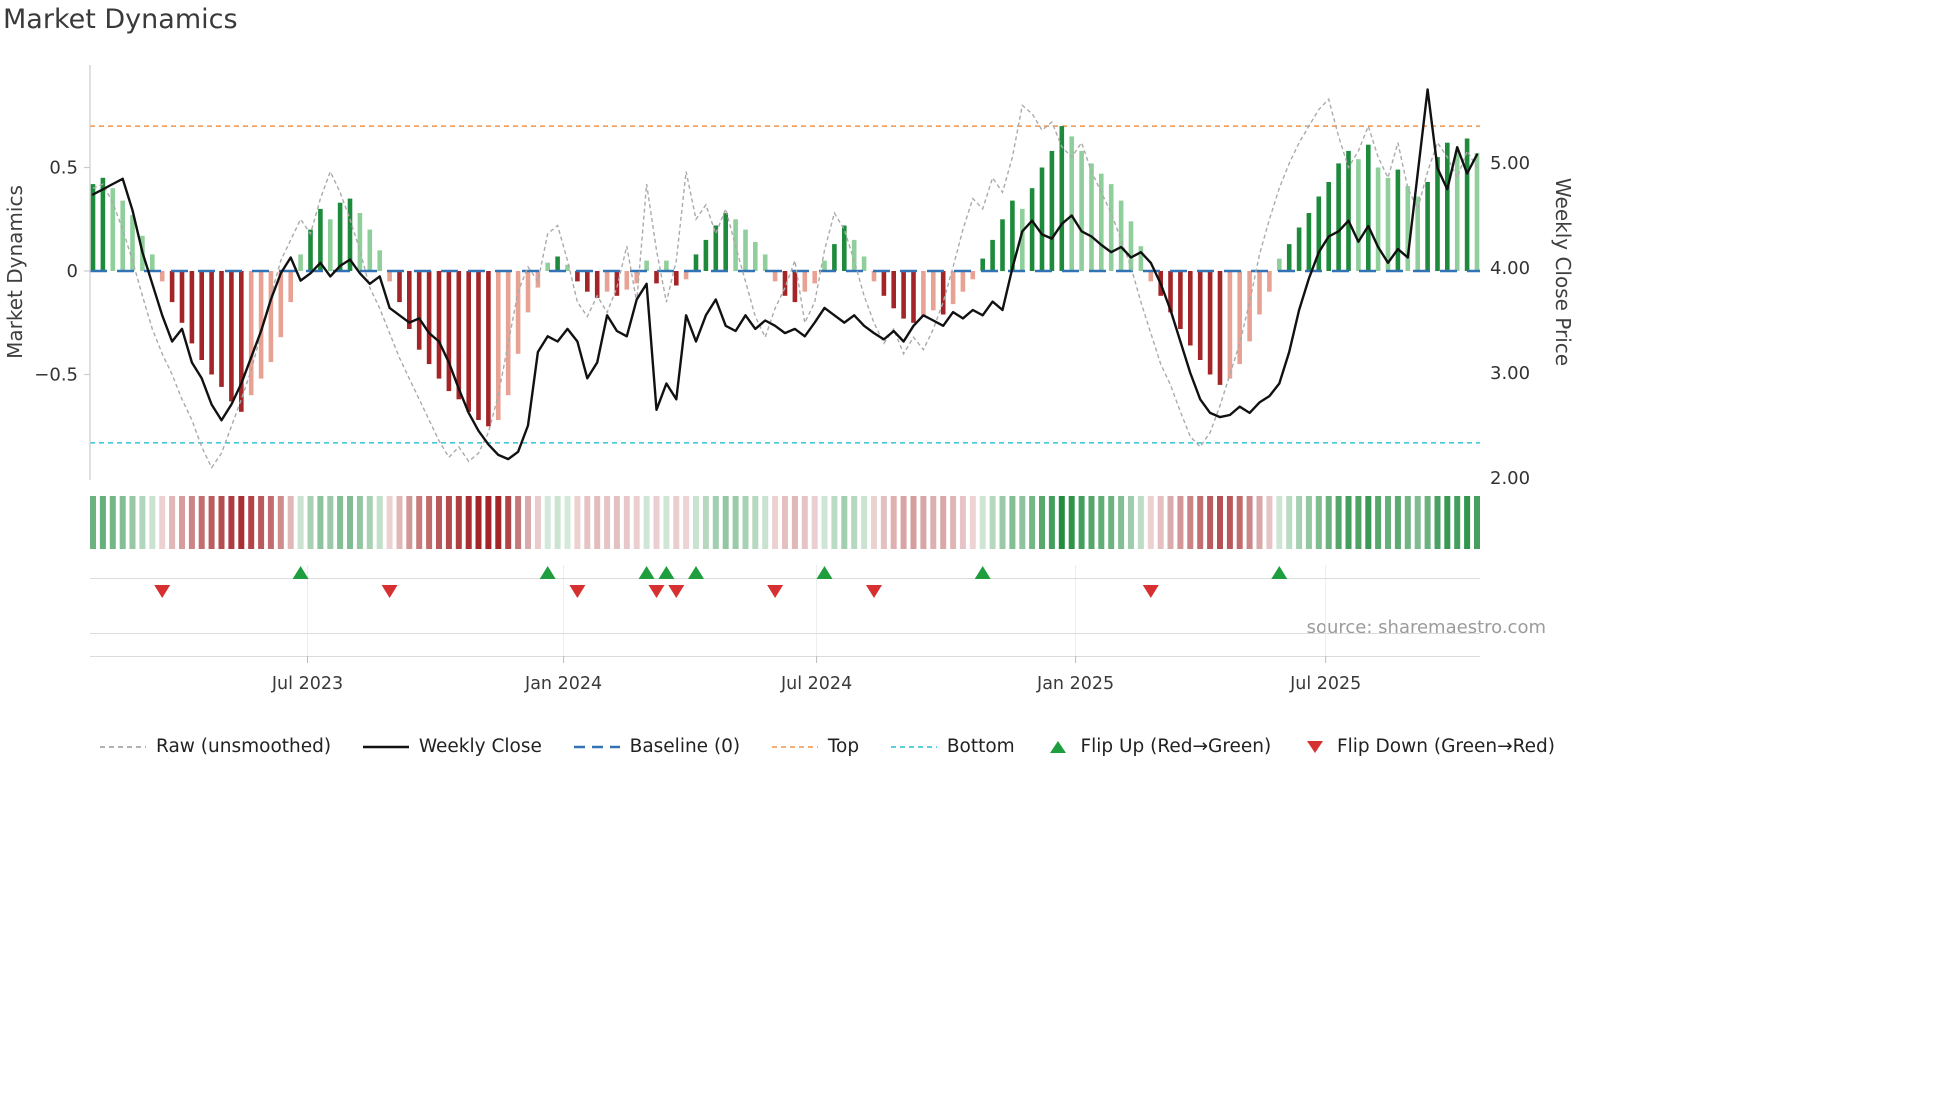 The width and height of the screenshot is (1960, 1102). Describe the element at coordinates (1429, 746) in the screenshot. I see `legend-item-triangle-down: Flip Down (Green→Red)` at that location.